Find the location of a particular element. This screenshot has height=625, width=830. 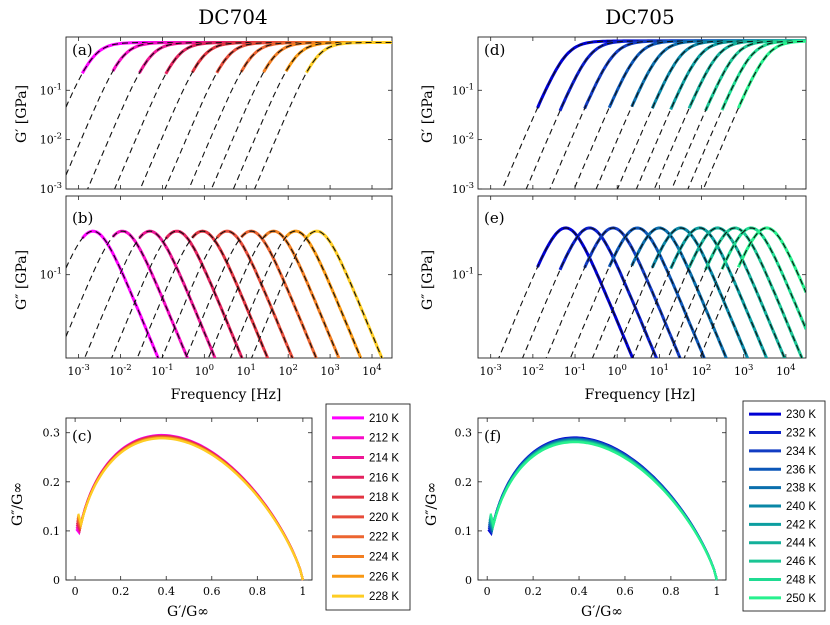

legend-label-9: 228 K is located at coordinates (384, 597).